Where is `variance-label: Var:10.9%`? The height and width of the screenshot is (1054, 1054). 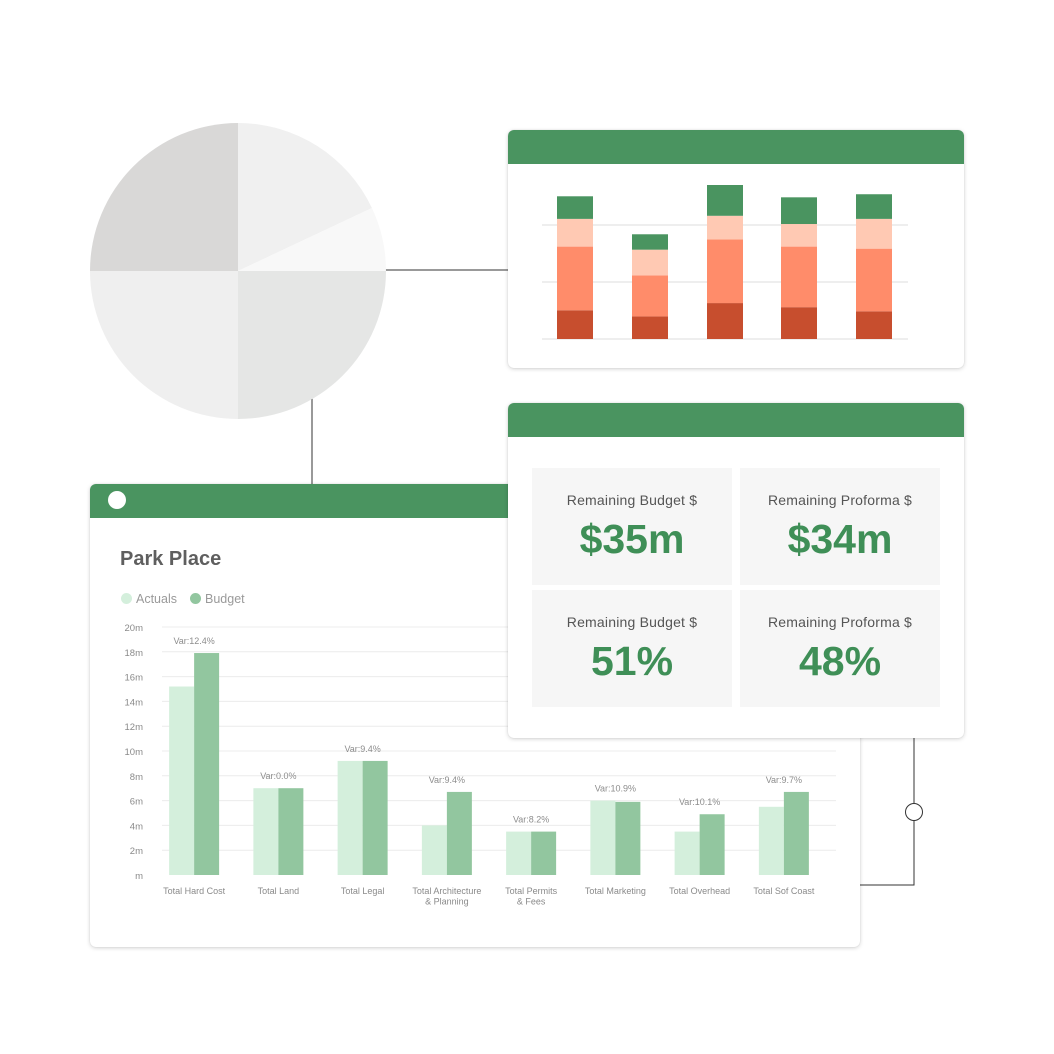 variance-label: Var:10.9% is located at coordinates (615, 789).